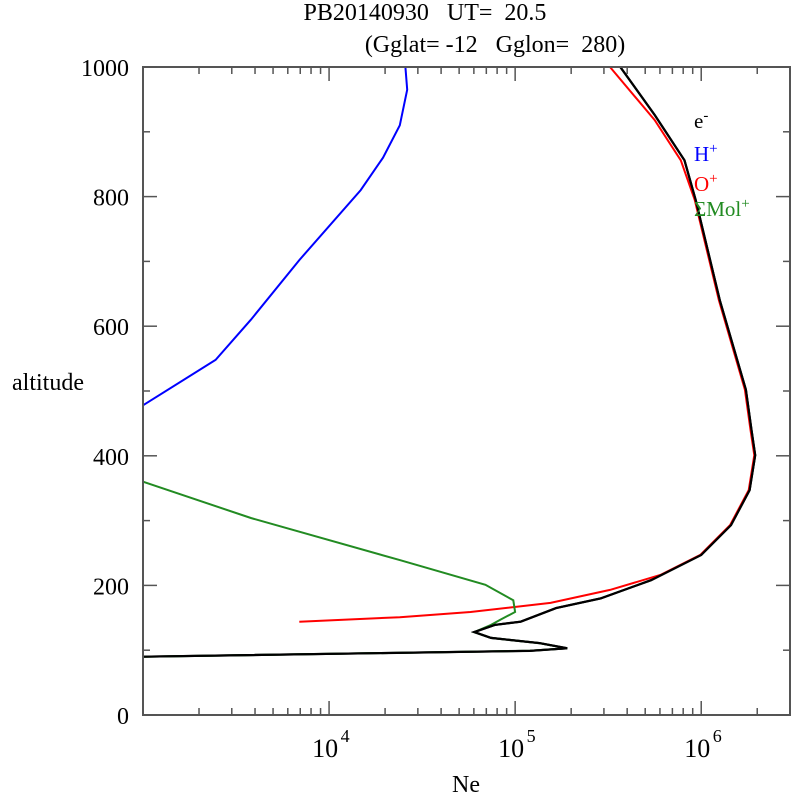  What do you see at coordinates (717, 736) in the screenshot?
I see `x-tick-label-exponent: 6` at bounding box center [717, 736].